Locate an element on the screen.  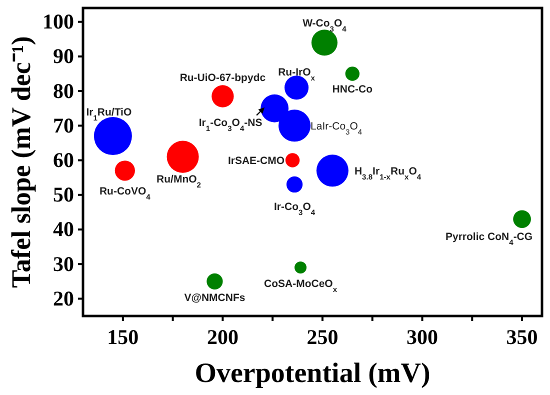
y-tick-label: 20 is located at coordinates (63, 298).